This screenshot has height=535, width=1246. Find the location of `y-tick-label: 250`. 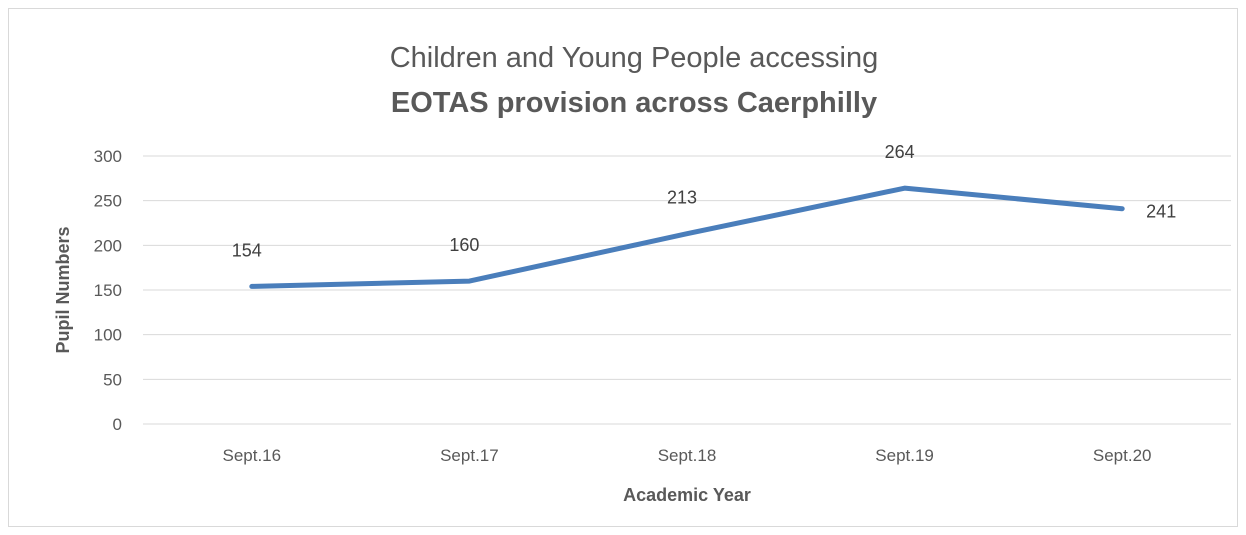

y-tick-label: 250 is located at coordinates (108, 201).